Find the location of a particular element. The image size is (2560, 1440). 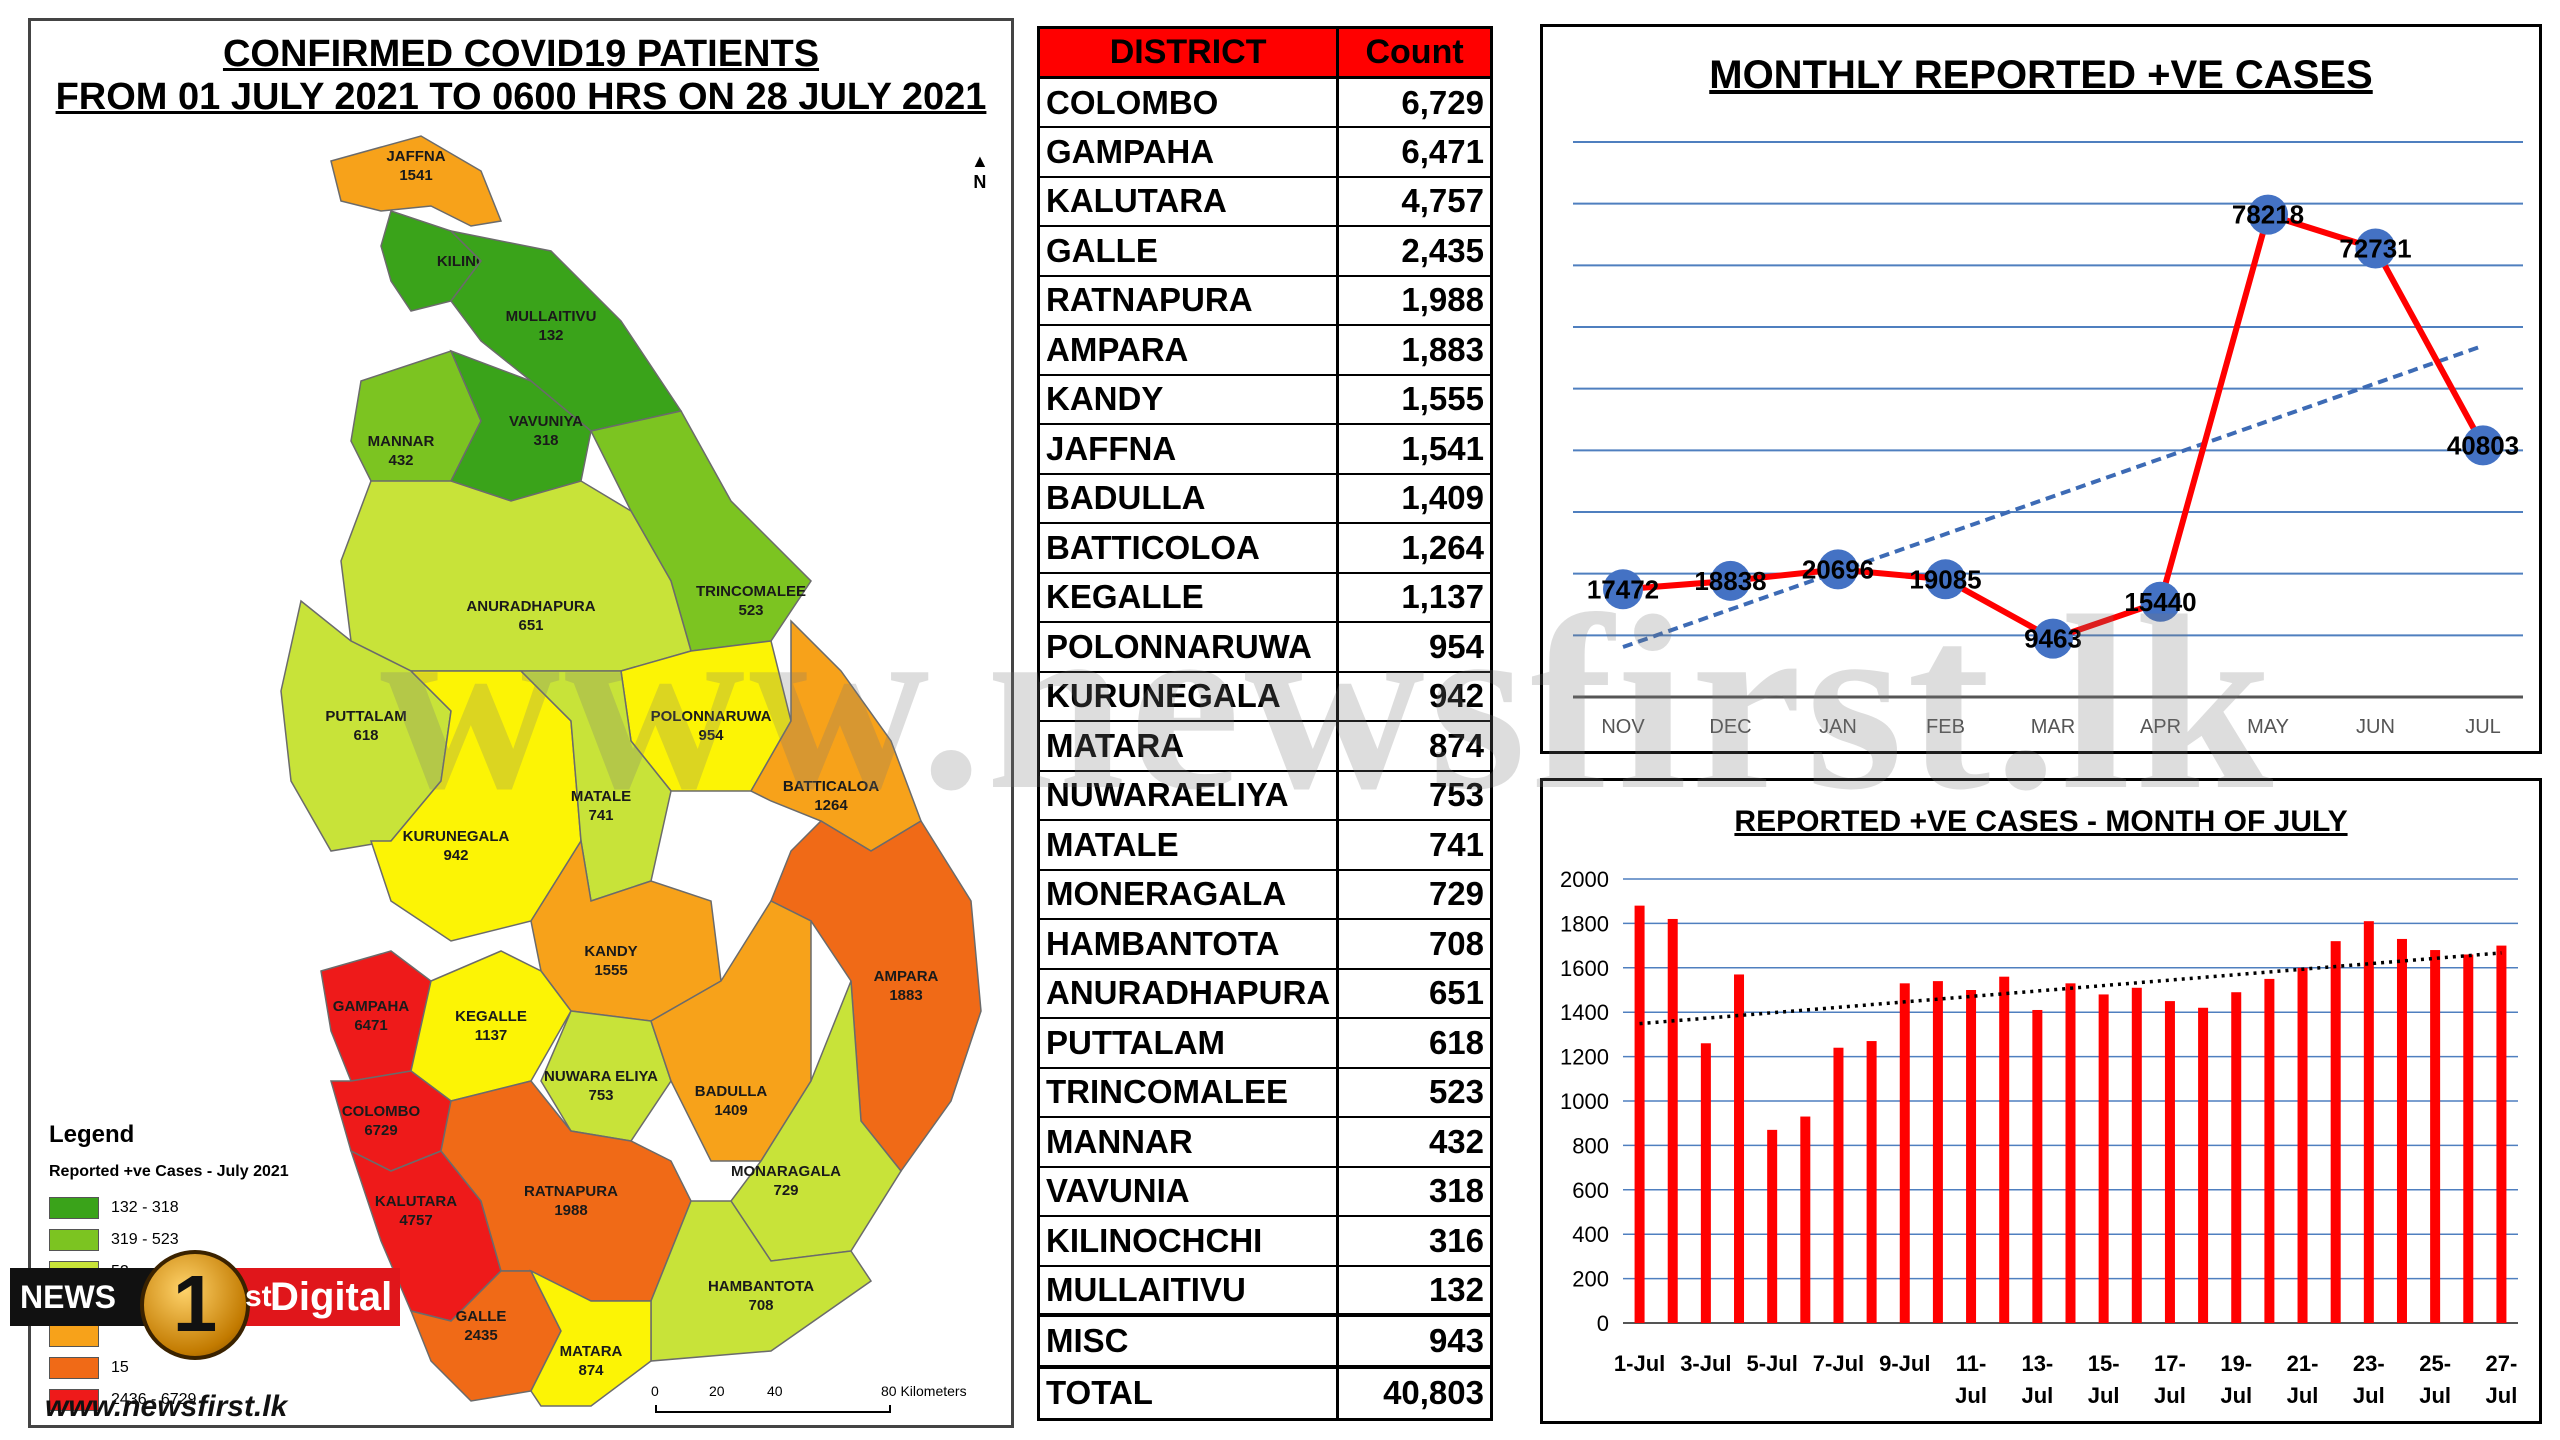

count-cell: 132 is located at coordinates (1414, 1290).